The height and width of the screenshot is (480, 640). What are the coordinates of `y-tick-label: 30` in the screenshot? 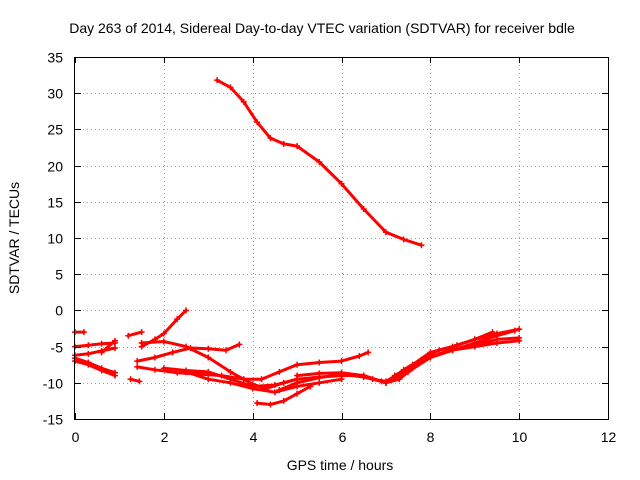 It's located at (55, 94).